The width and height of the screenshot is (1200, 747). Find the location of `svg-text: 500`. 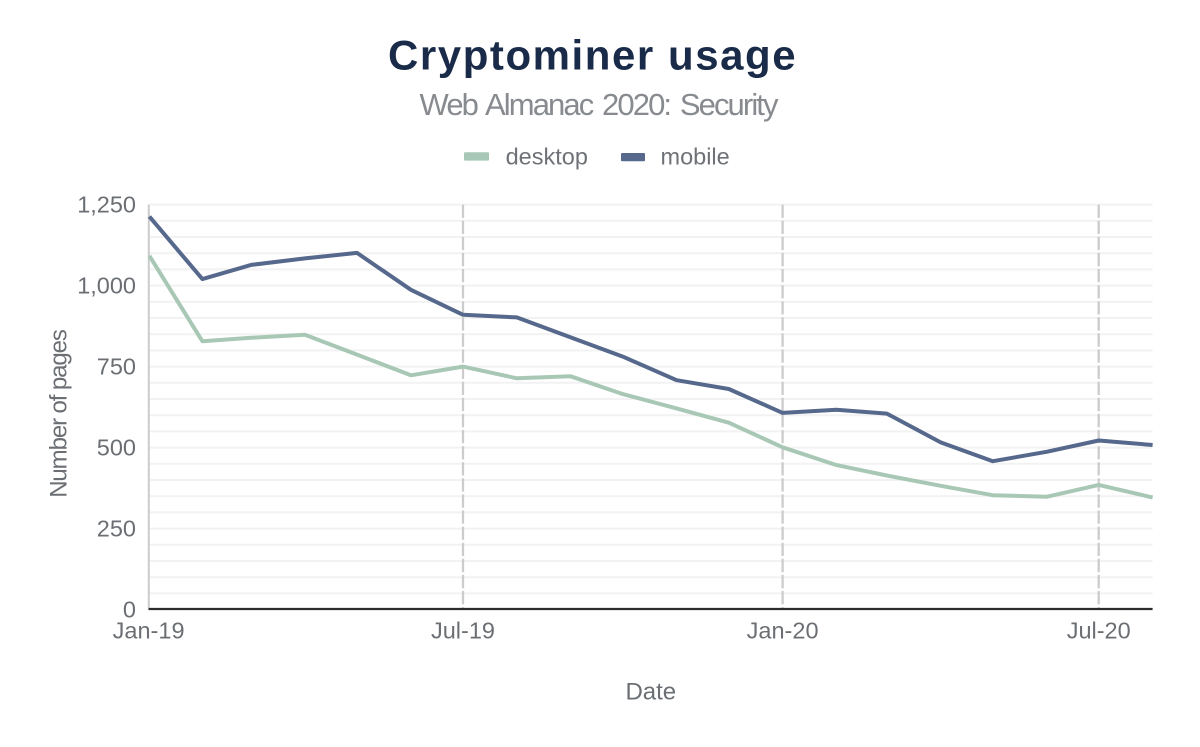

svg-text: 500 is located at coordinates (116, 447).